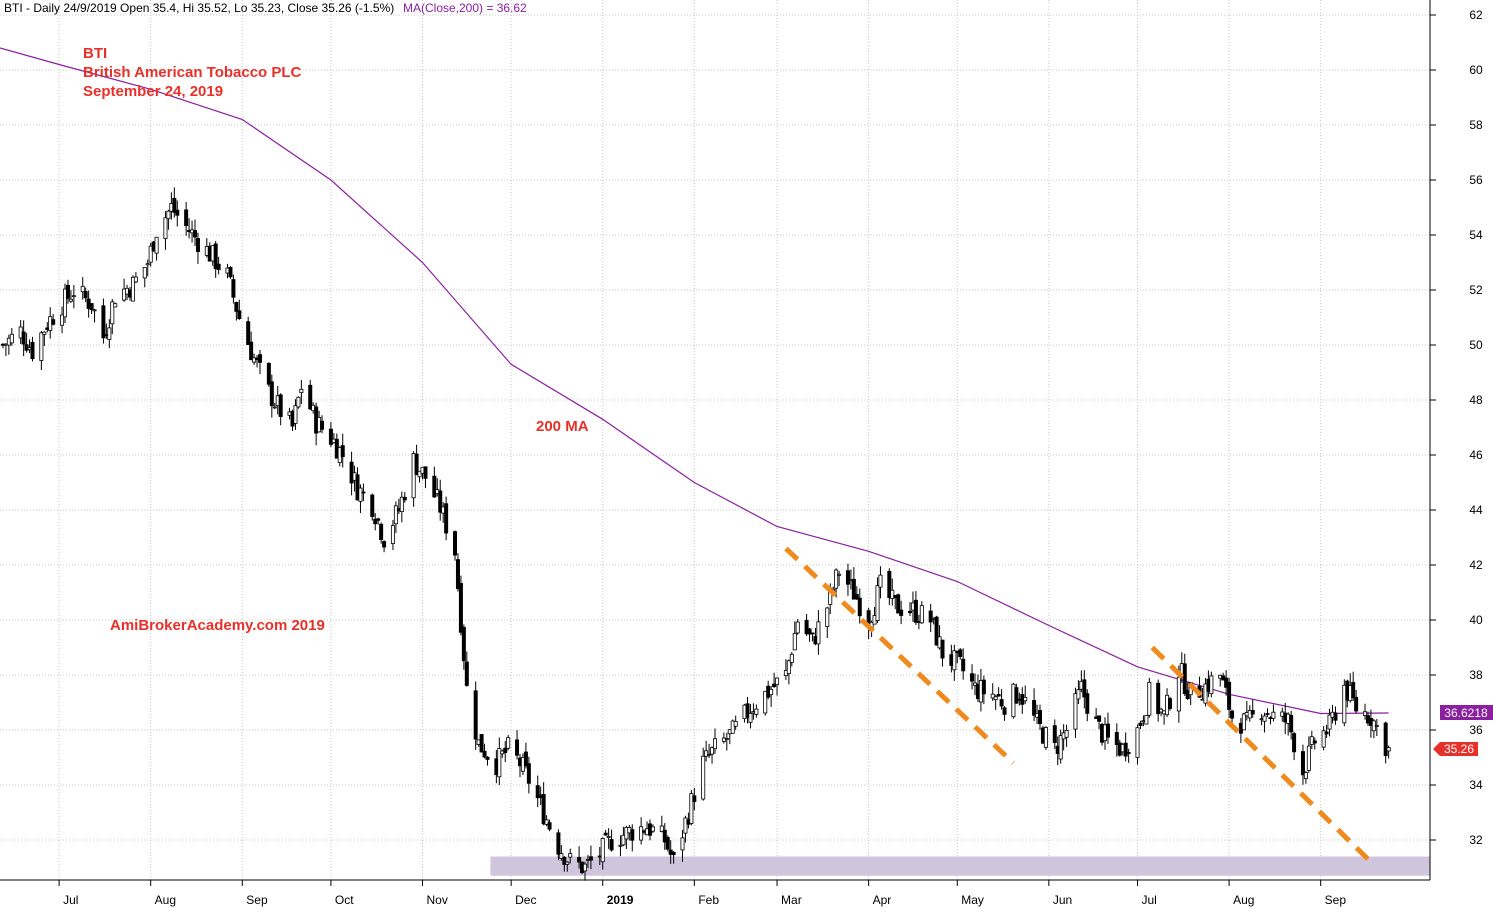 The height and width of the screenshot is (913, 1493). I want to click on ma200-value-badge: 36.6218, so click(1466, 712).